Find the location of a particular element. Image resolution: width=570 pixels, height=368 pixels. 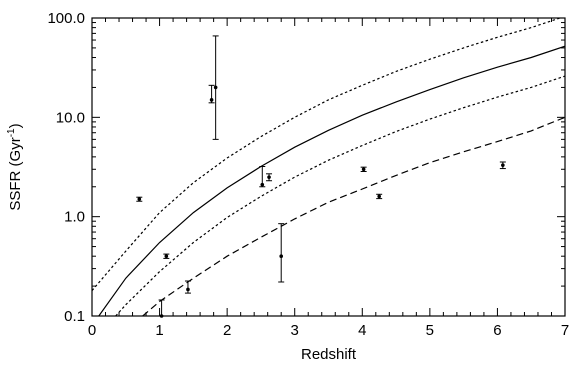

x-tick-label: 6 is located at coordinates (497, 330).